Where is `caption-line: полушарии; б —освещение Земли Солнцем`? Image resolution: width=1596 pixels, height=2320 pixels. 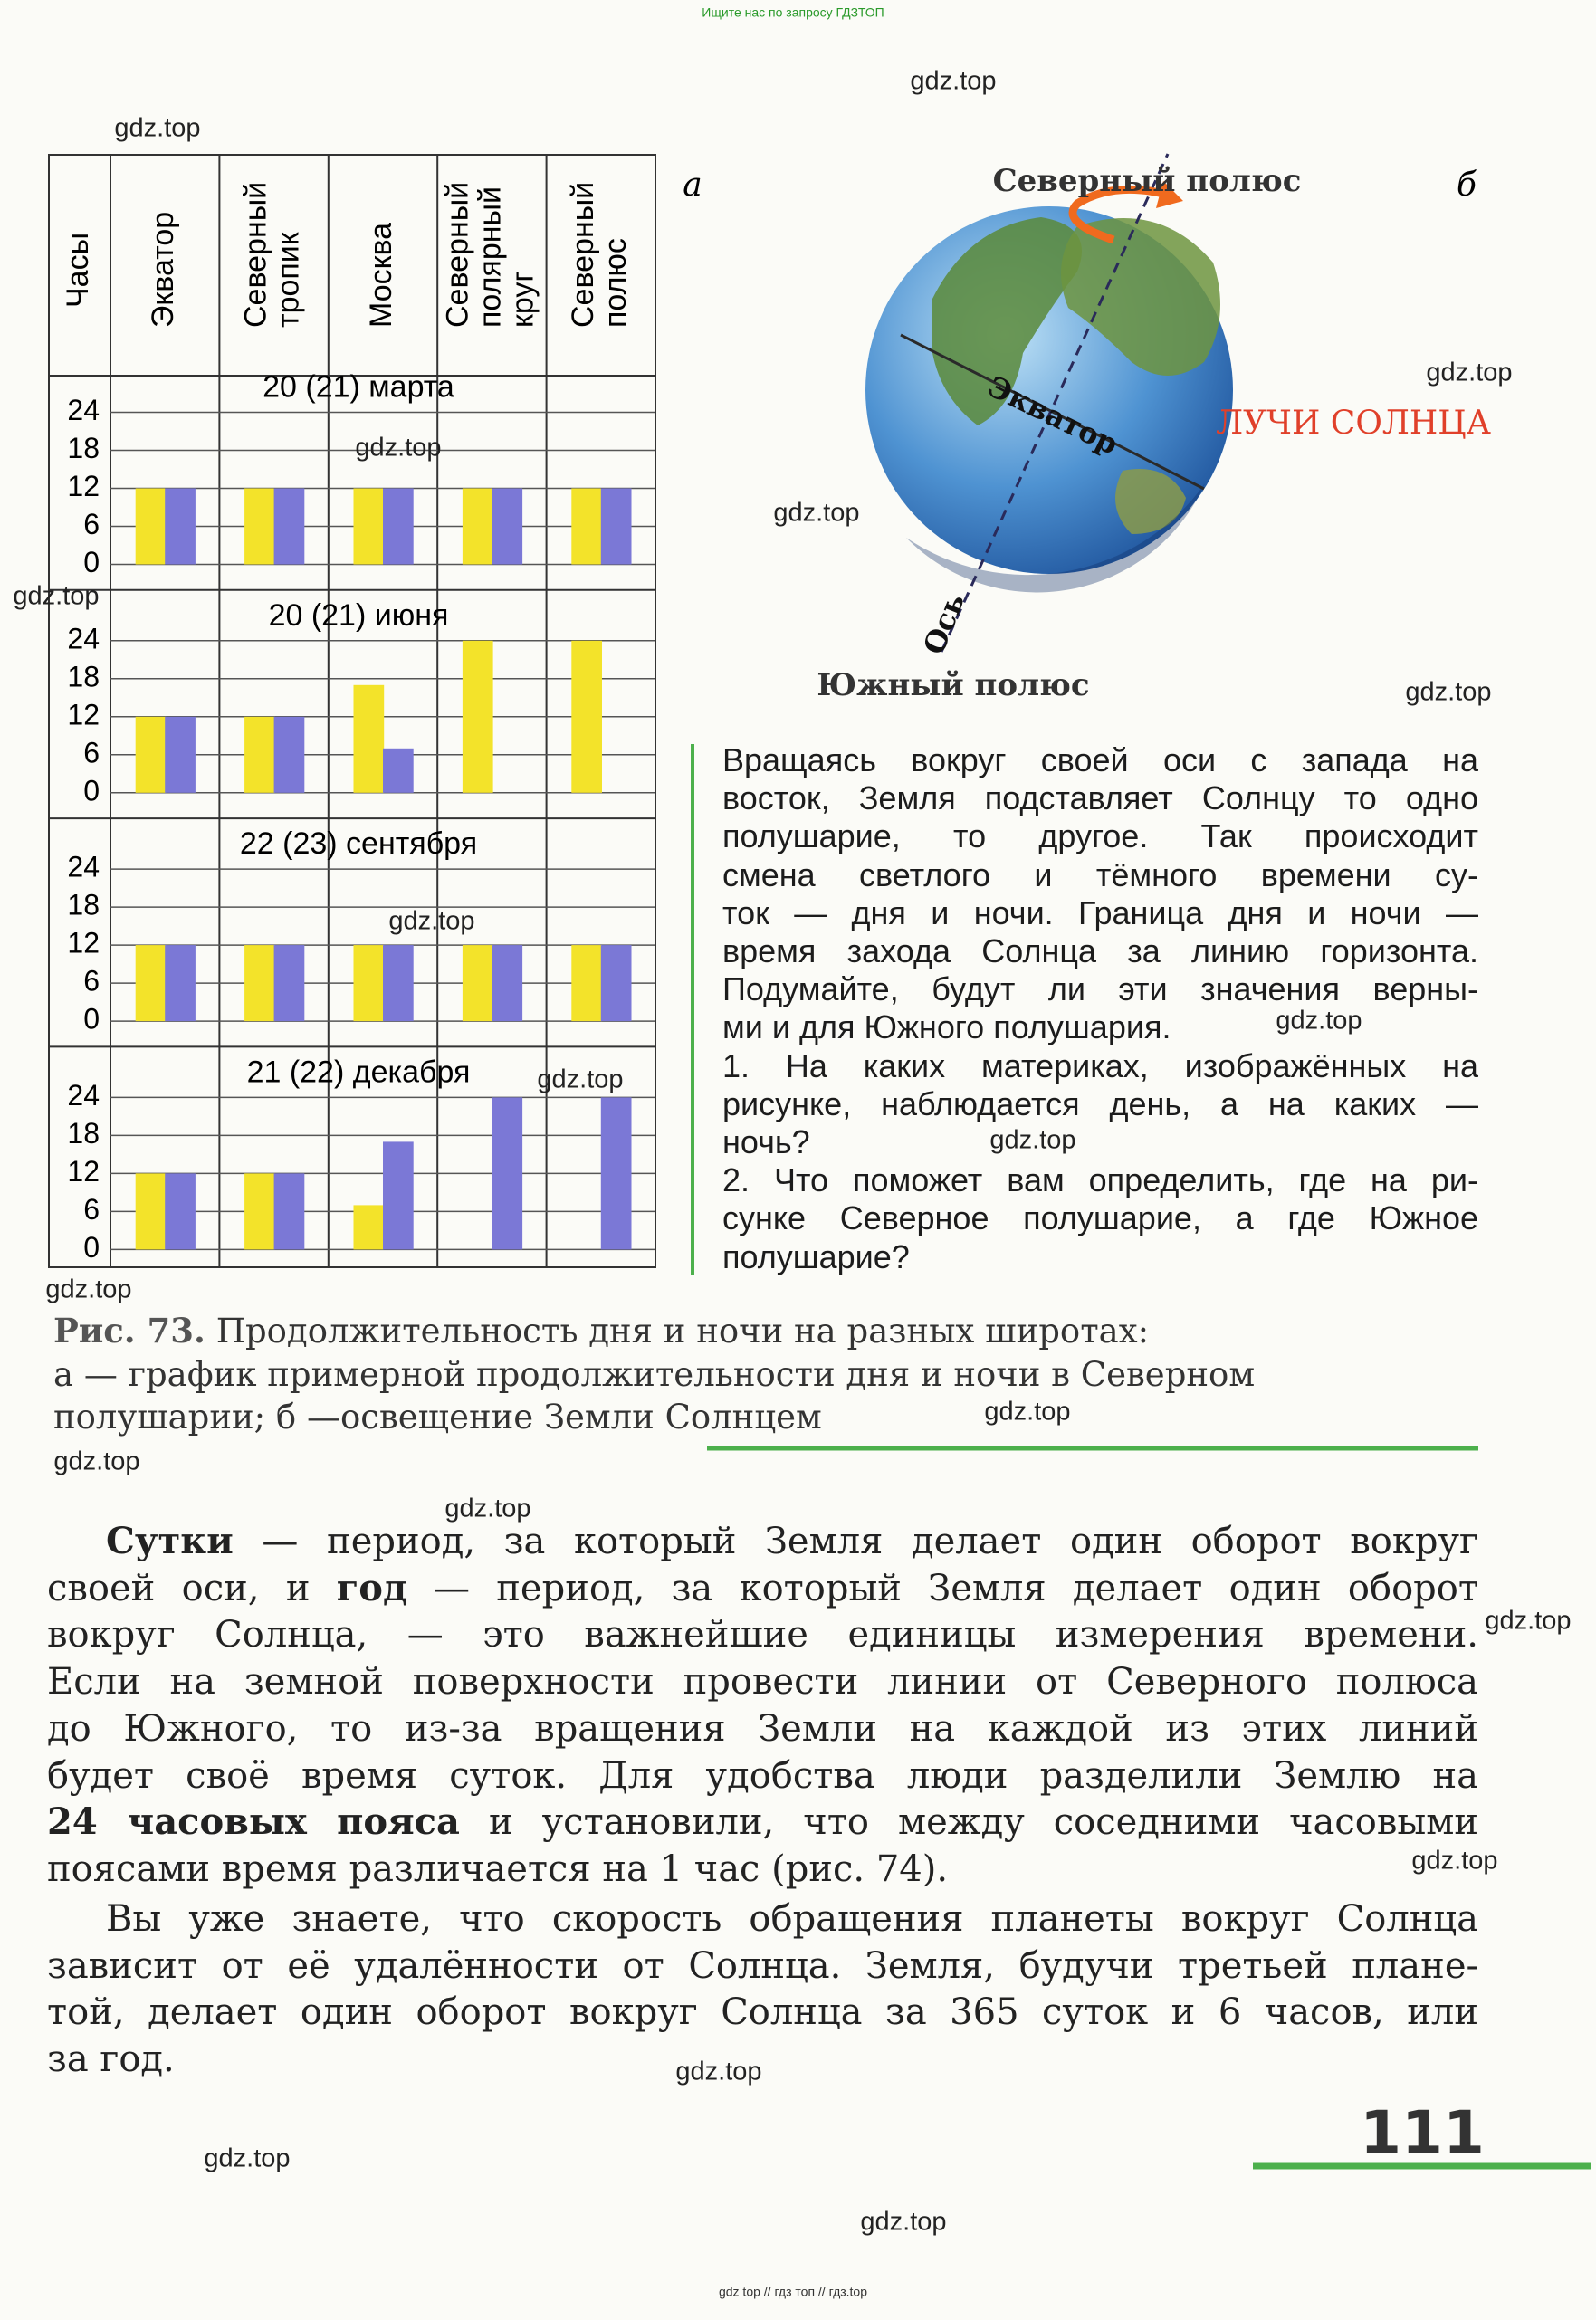
caption-line: полушарии; б —освещение Земли Солнцем is located at coordinates (437, 1418).